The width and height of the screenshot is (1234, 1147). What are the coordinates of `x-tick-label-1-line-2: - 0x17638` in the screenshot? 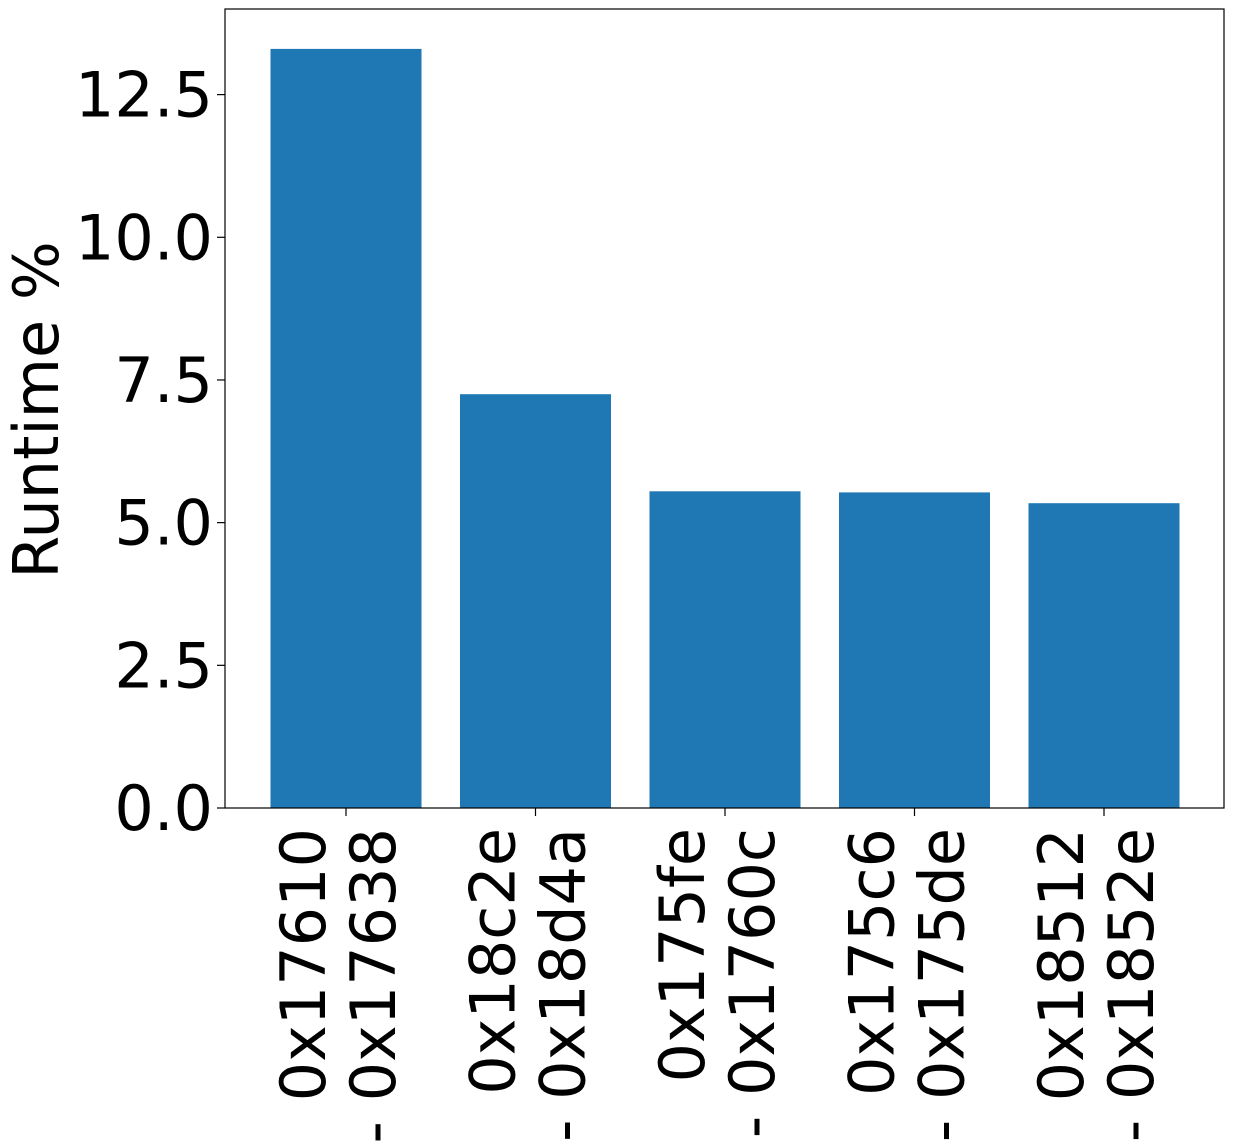 It's located at (373, 985).